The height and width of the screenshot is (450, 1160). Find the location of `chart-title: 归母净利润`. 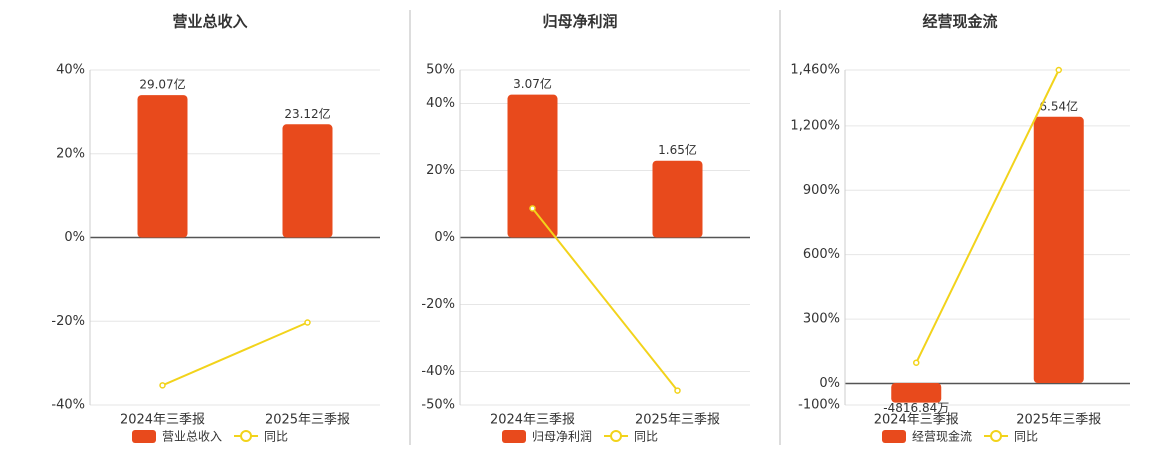

chart-title: 归母净利润 is located at coordinates (579, 22).